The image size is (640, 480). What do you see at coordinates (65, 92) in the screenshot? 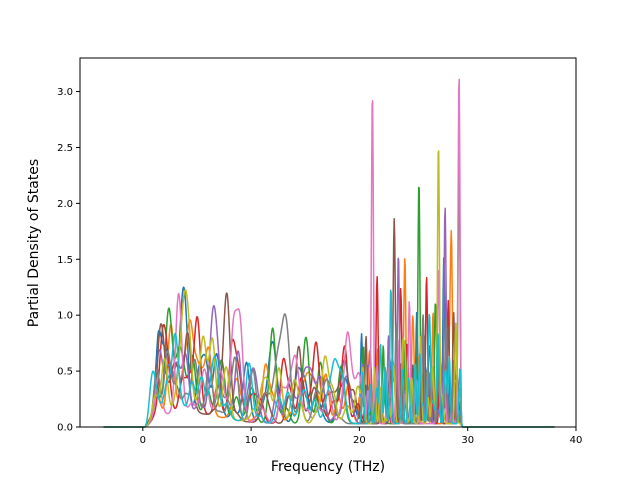
I see `y-tick-label: 3.0` at bounding box center [65, 92].